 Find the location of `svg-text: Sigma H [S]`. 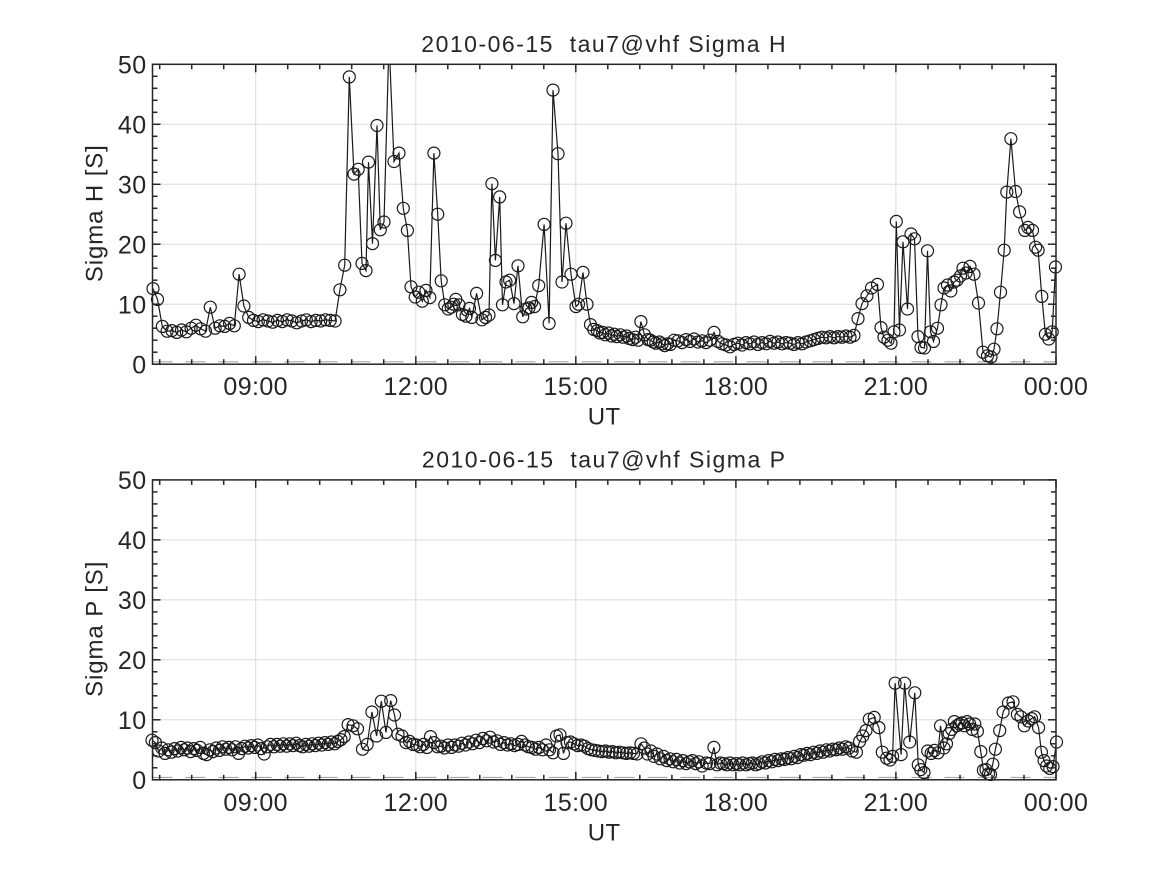

svg-text: Sigma H [S] is located at coordinates (95, 213).